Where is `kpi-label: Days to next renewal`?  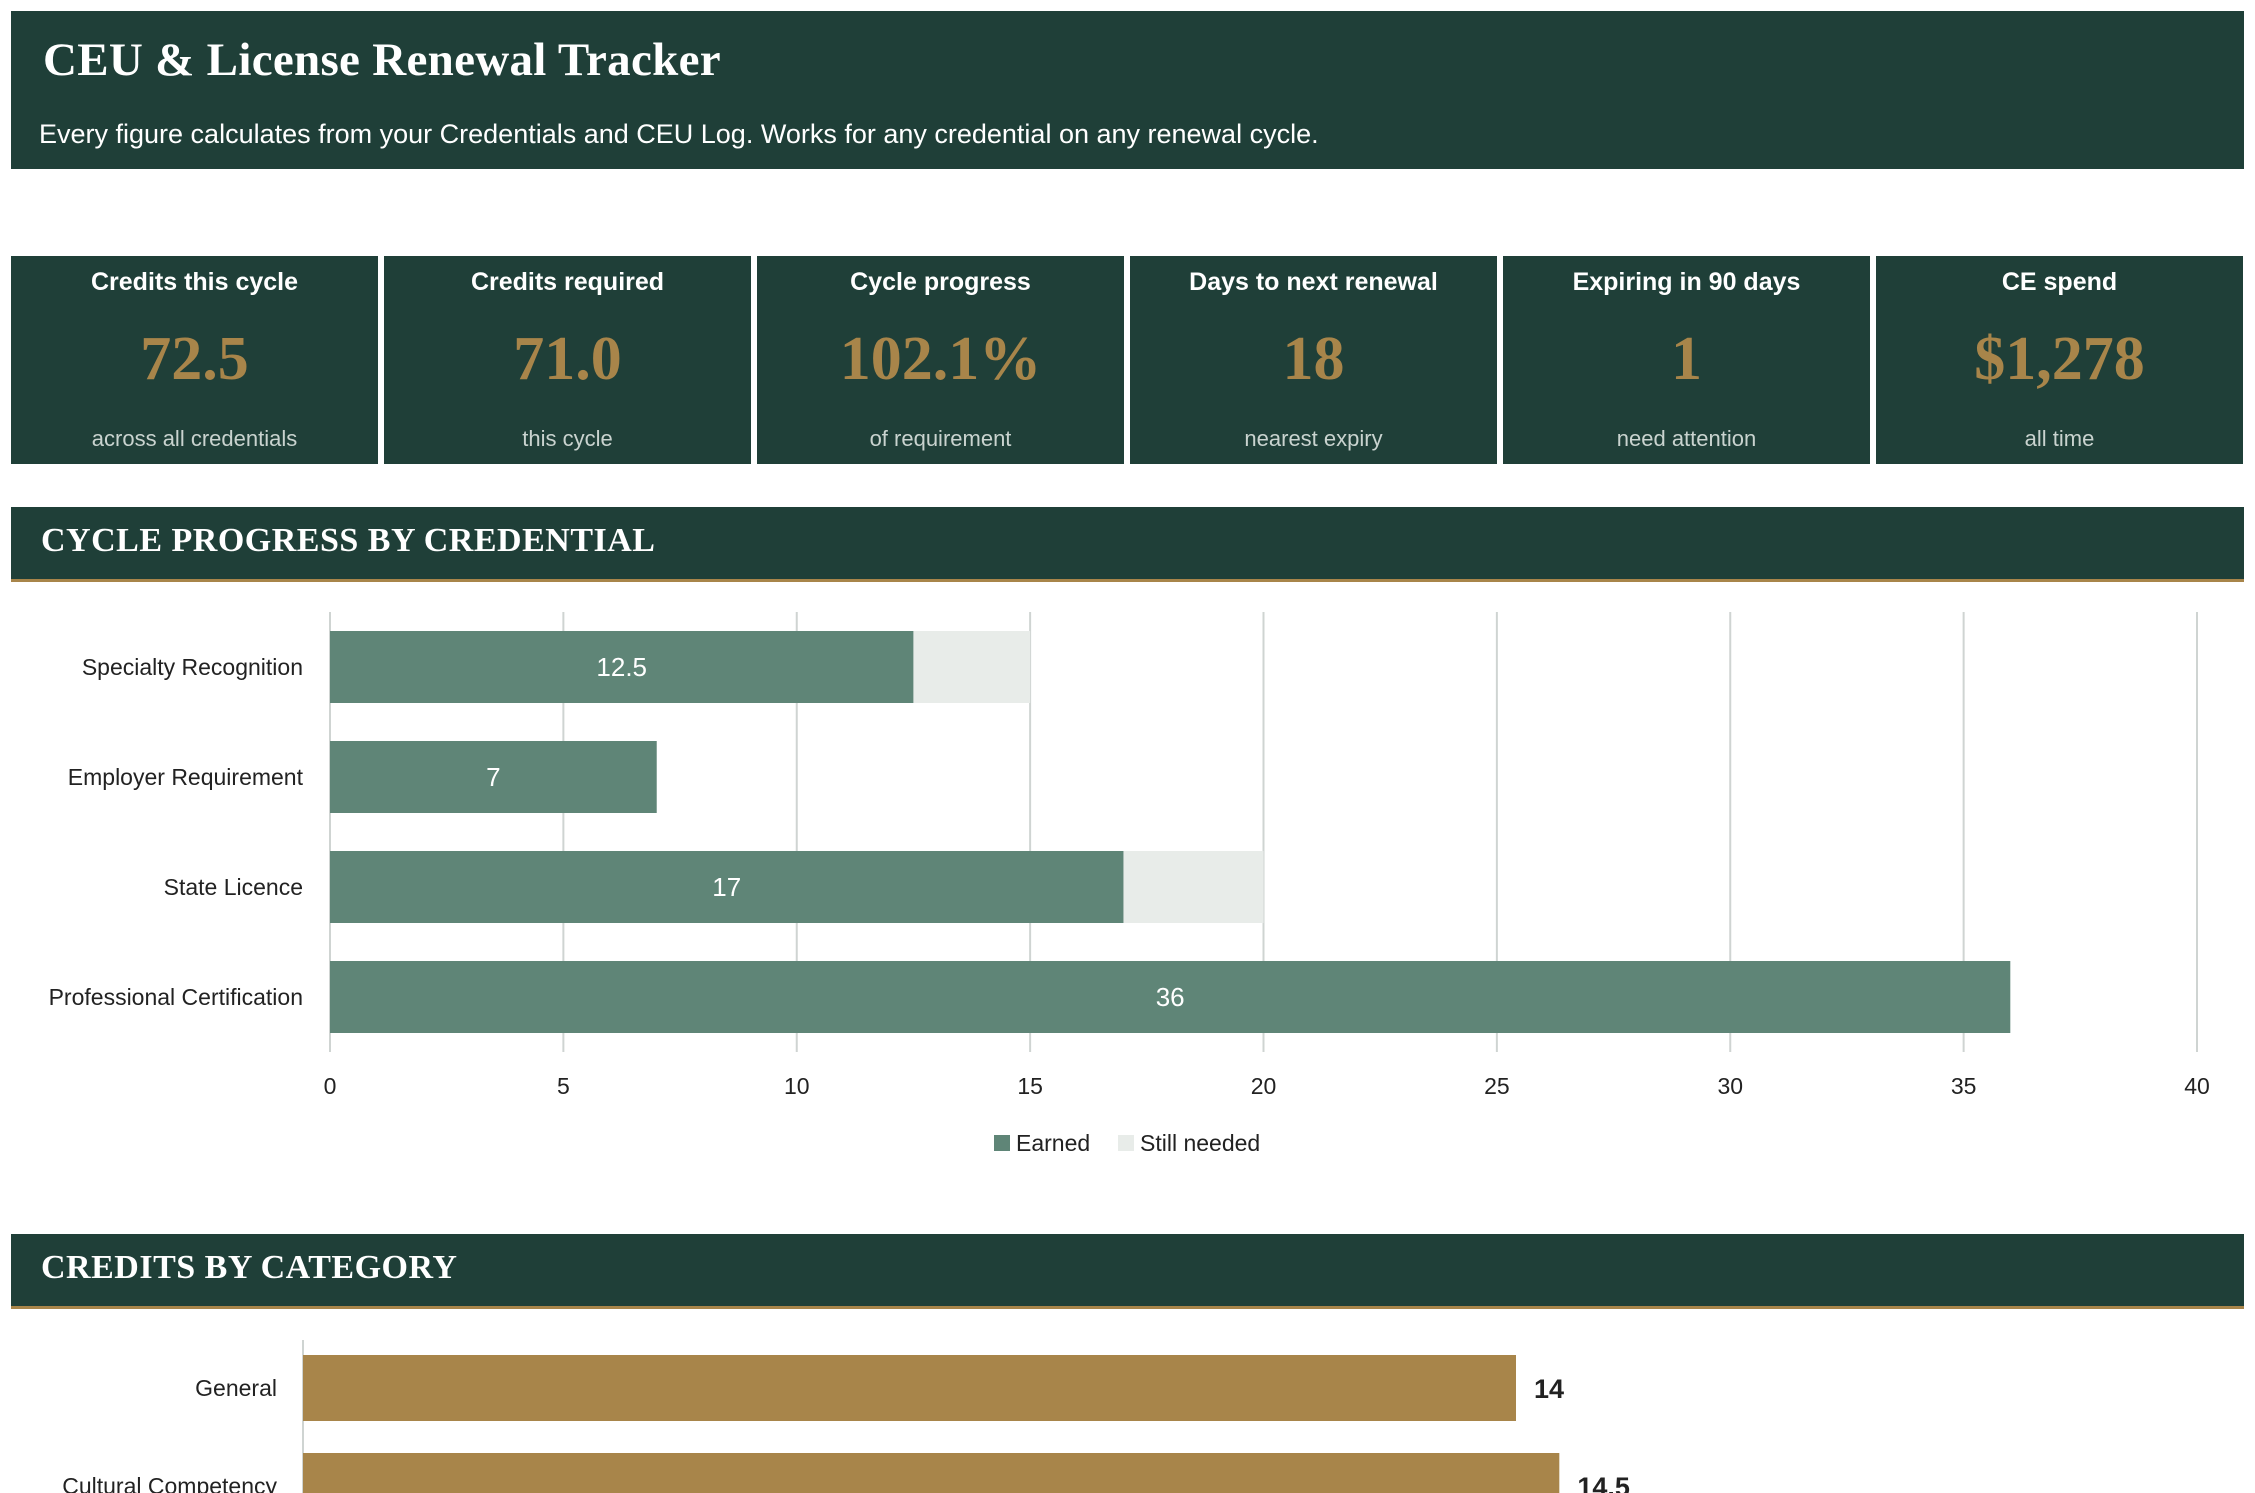 kpi-label: Days to next renewal is located at coordinates (1313, 282).